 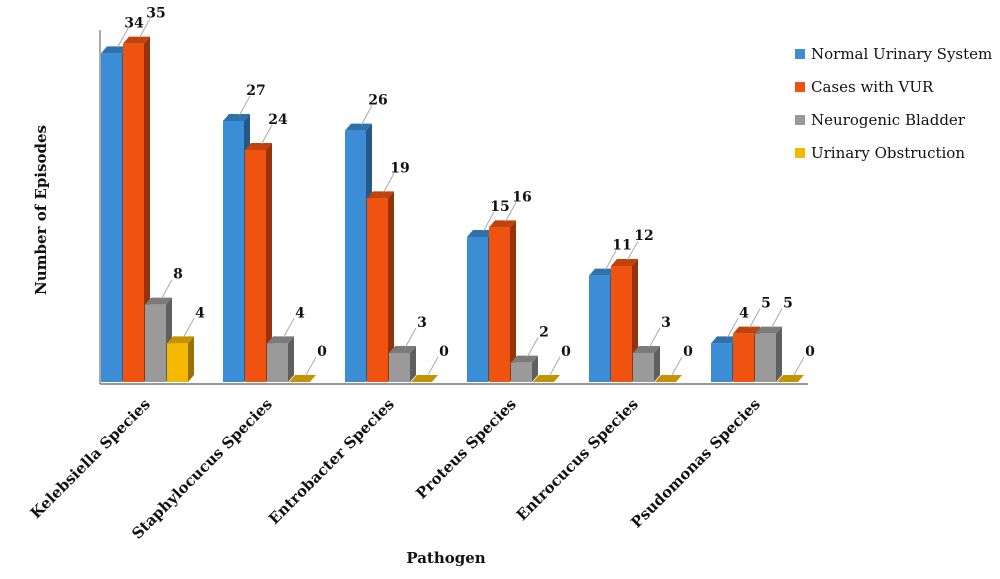 I want to click on bar-urinary-obstruction-entrocucus-species, so click(x=668, y=378).